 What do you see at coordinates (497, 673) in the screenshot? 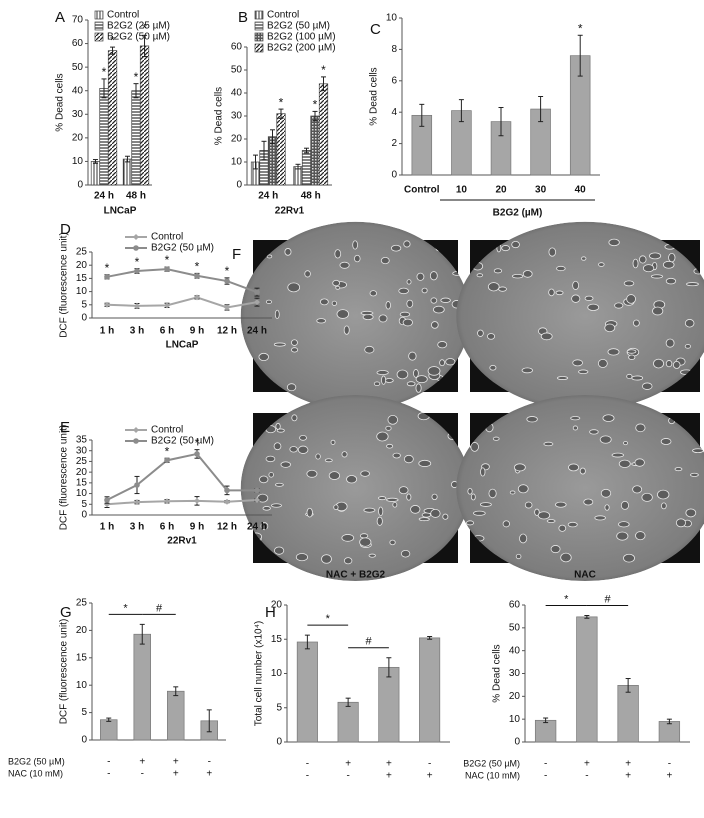
I see `y-axis-label: % Dead cells` at bounding box center [497, 673].